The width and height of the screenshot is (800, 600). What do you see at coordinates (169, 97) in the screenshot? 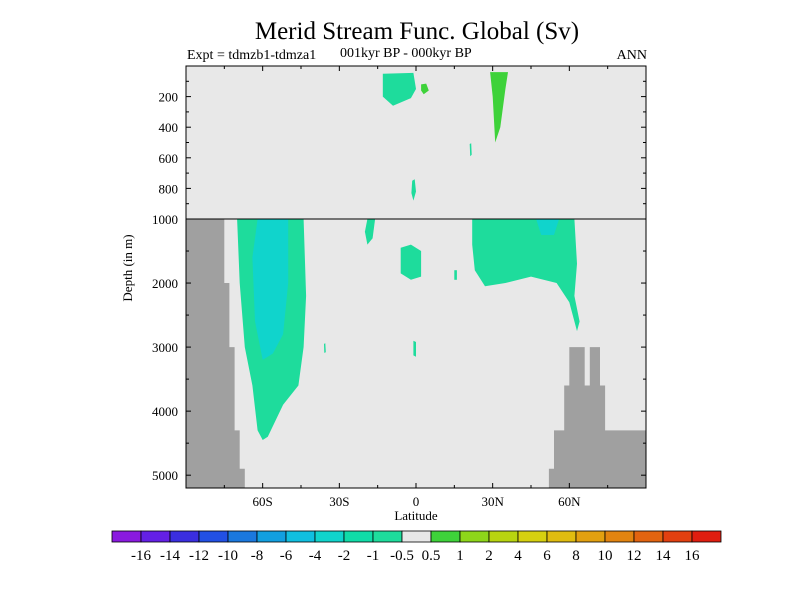
I see `upper-y-tick-label: 200` at bounding box center [169, 97].